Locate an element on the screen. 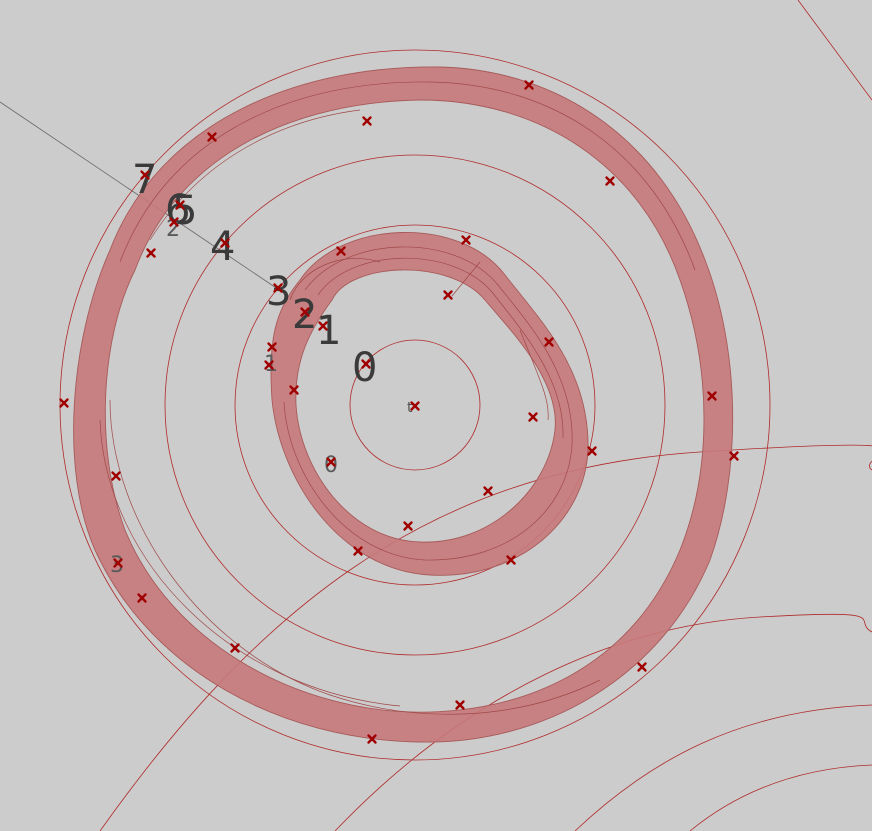  thin-arc-c is located at coordinates (723, 767).